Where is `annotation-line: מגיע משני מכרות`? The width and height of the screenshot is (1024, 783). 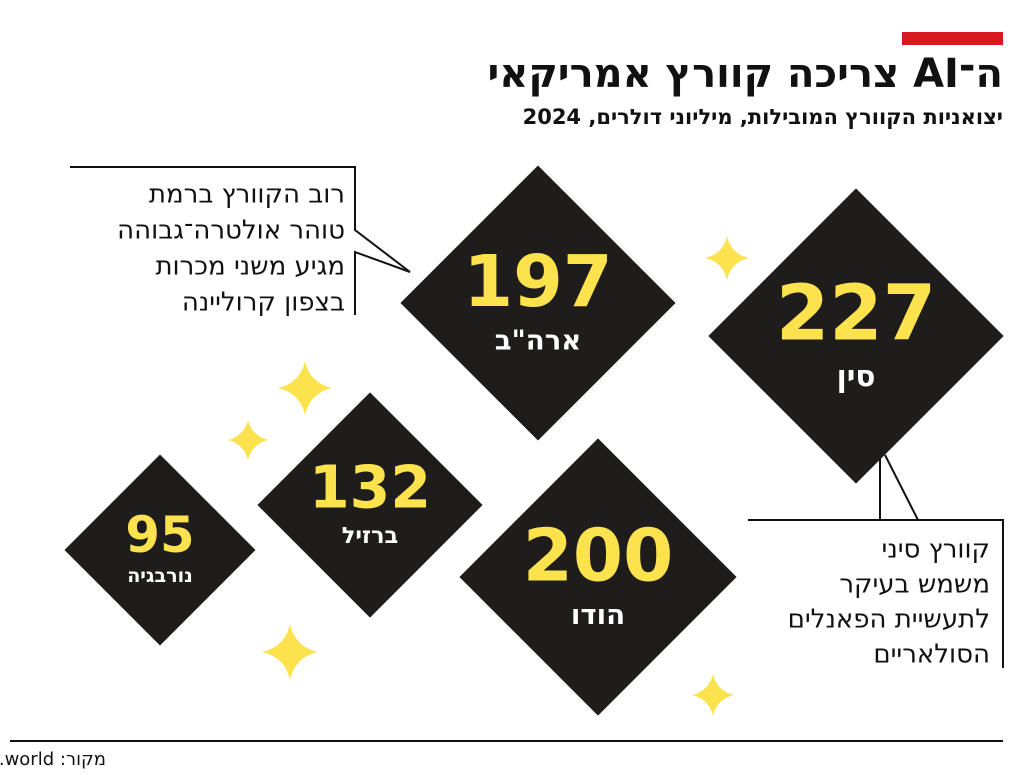 annotation-line: מגיע משני מכרות is located at coordinates (250, 267).